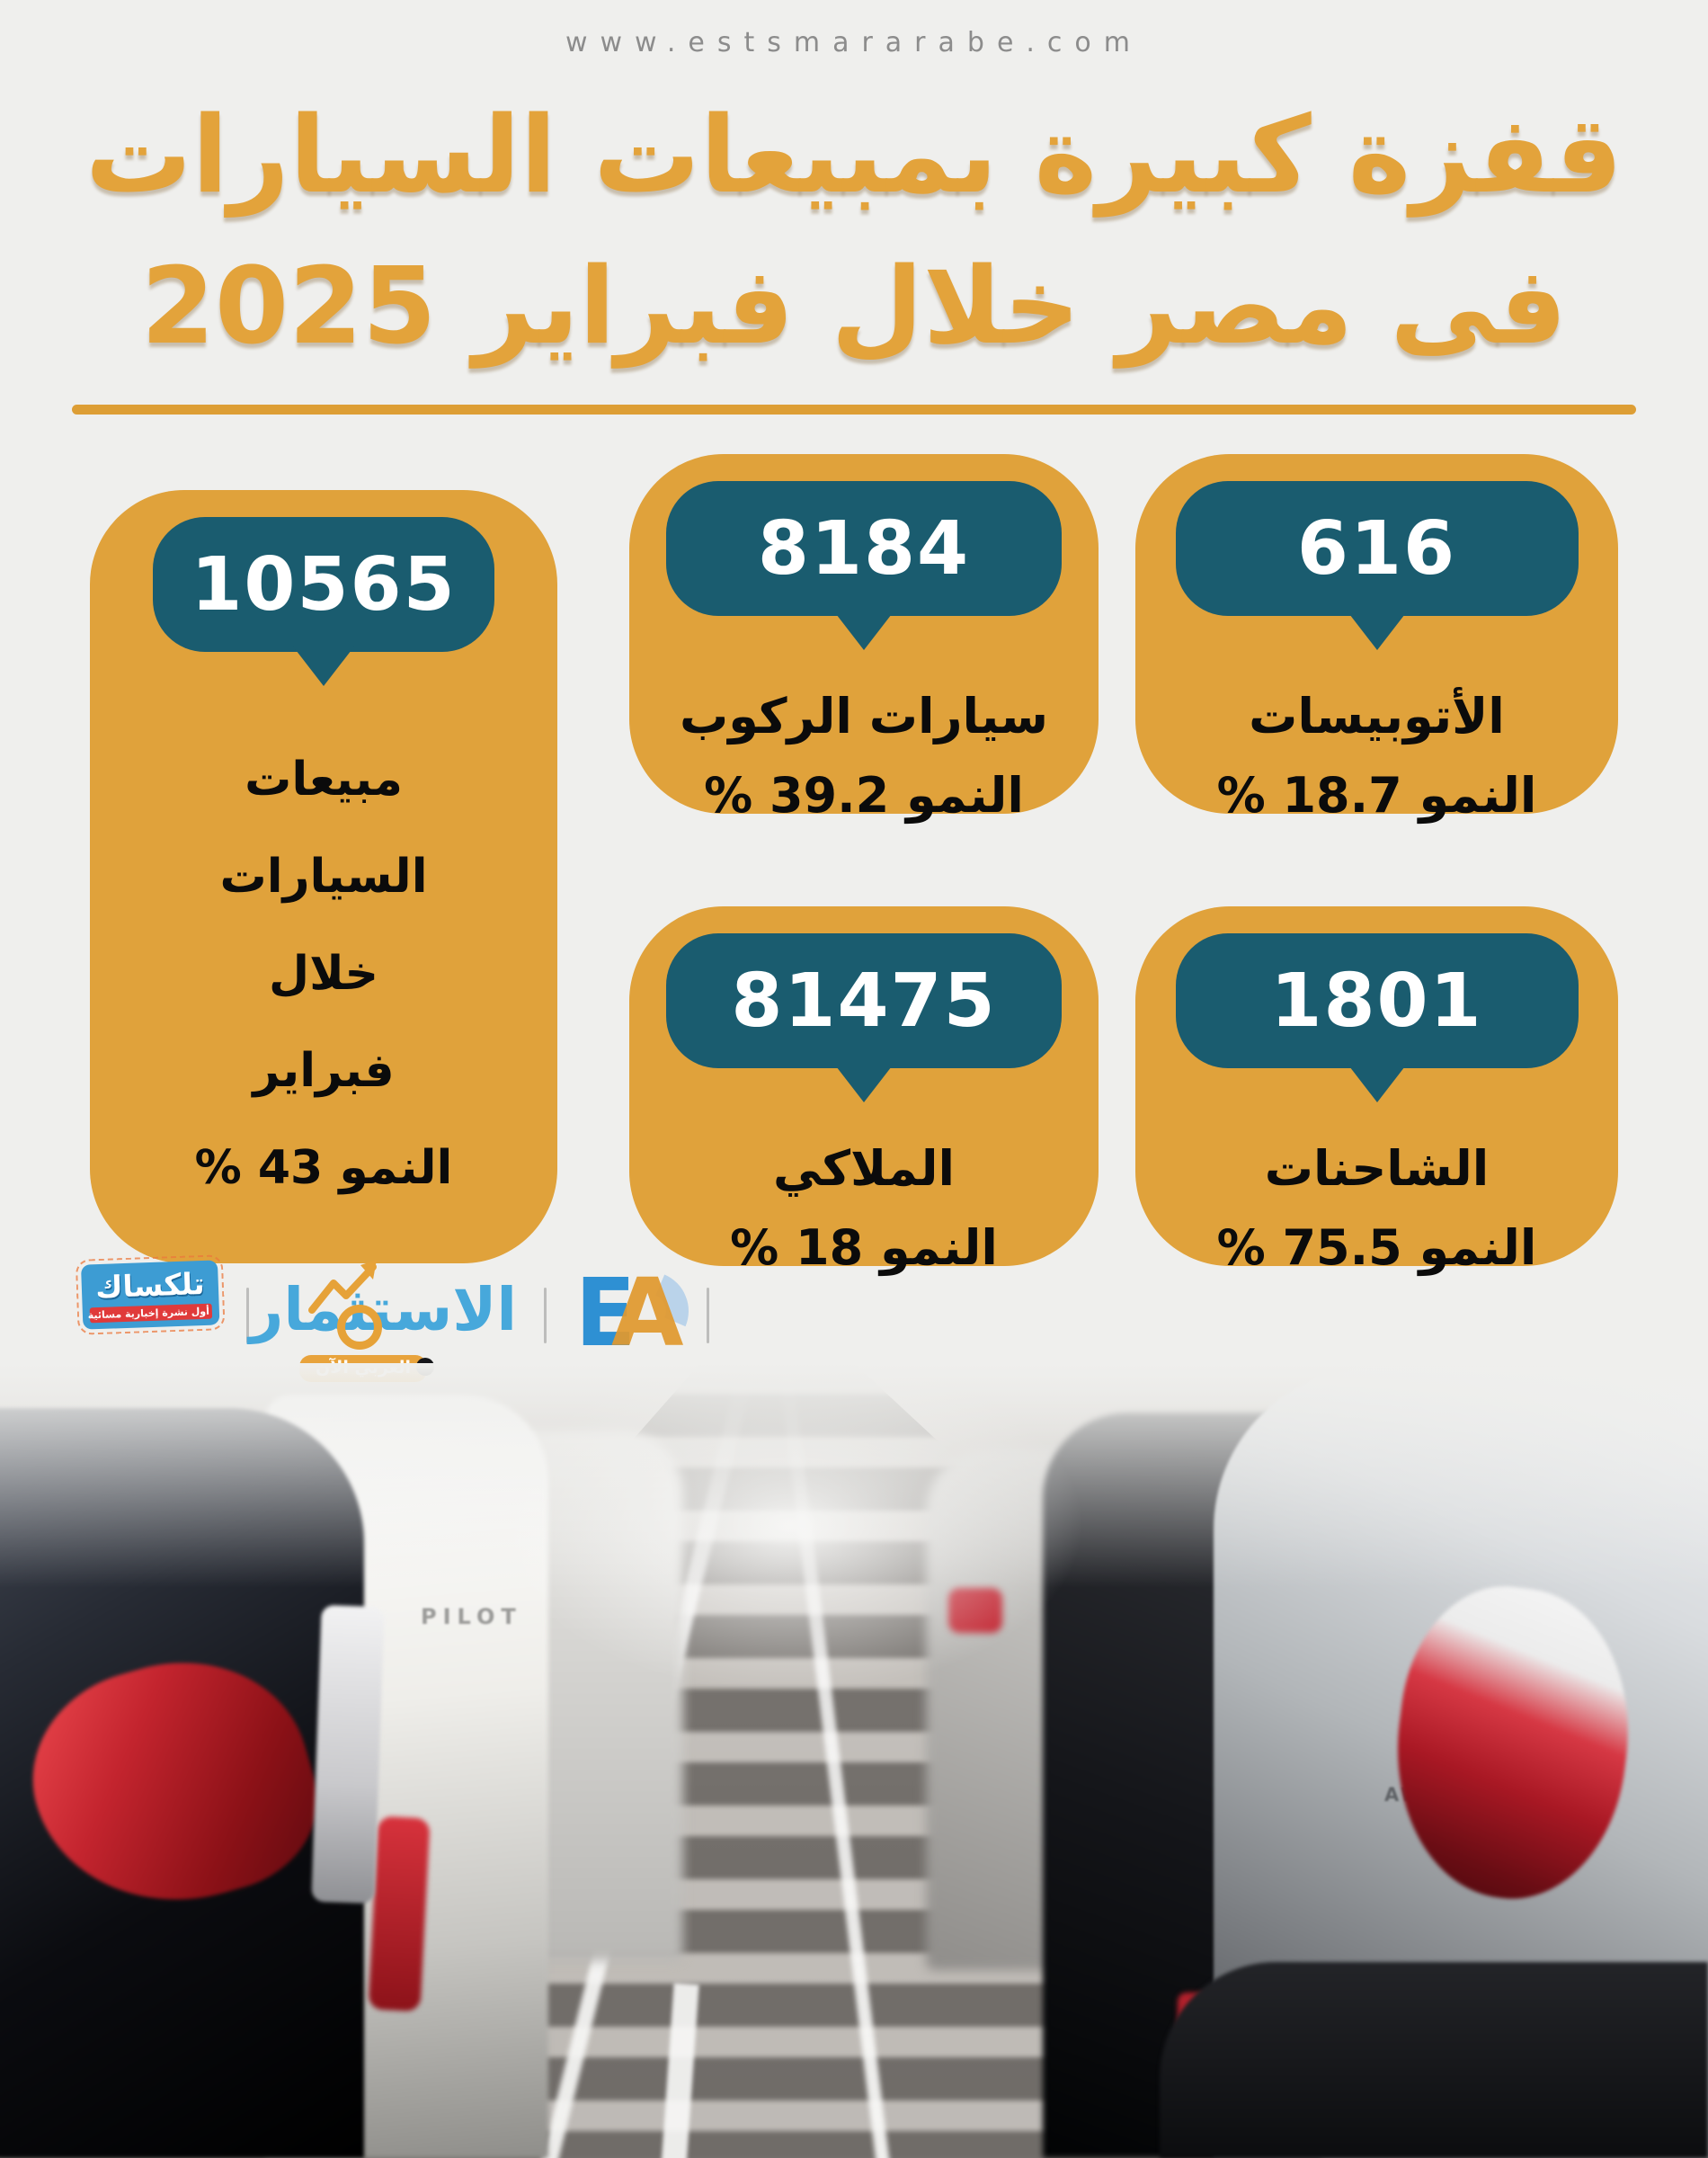  I want to click on stat-label-line: مبيعات, so click(324, 780).